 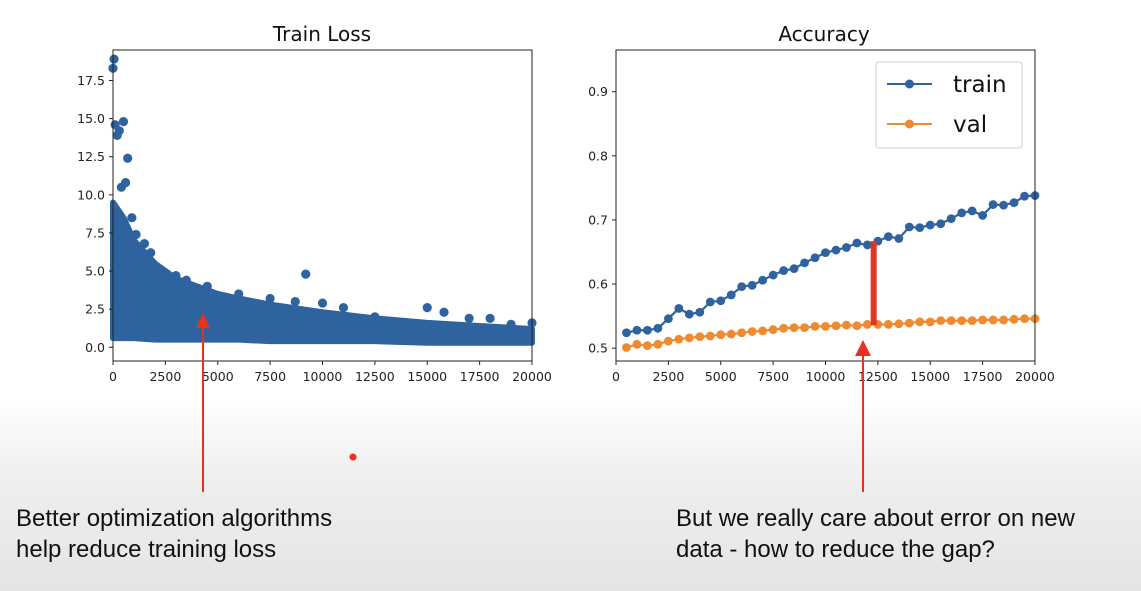 What do you see at coordinates (218, 376) in the screenshot?
I see `train-loss-x-tick-label: 5000` at bounding box center [218, 376].